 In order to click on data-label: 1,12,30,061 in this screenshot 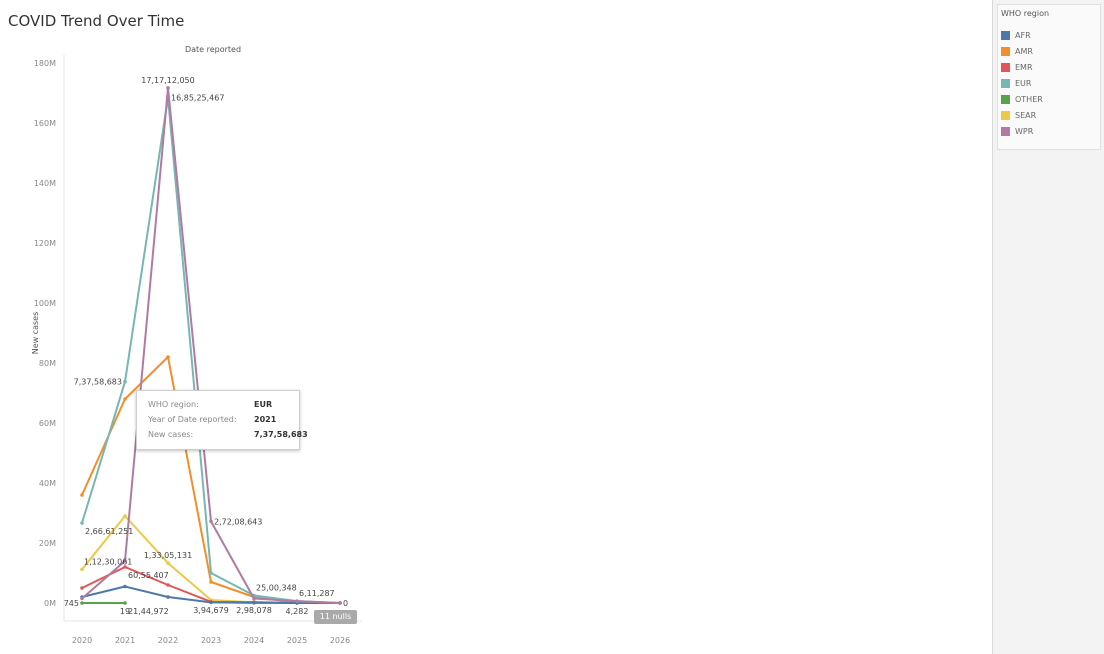, I will do `click(108, 561)`.